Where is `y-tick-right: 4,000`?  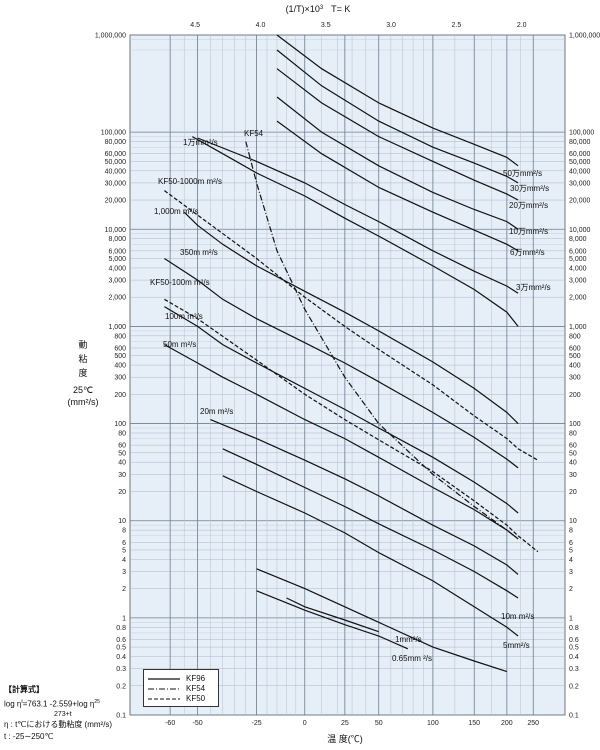
y-tick-right: 4,000 is located at coordinates (578, 268).